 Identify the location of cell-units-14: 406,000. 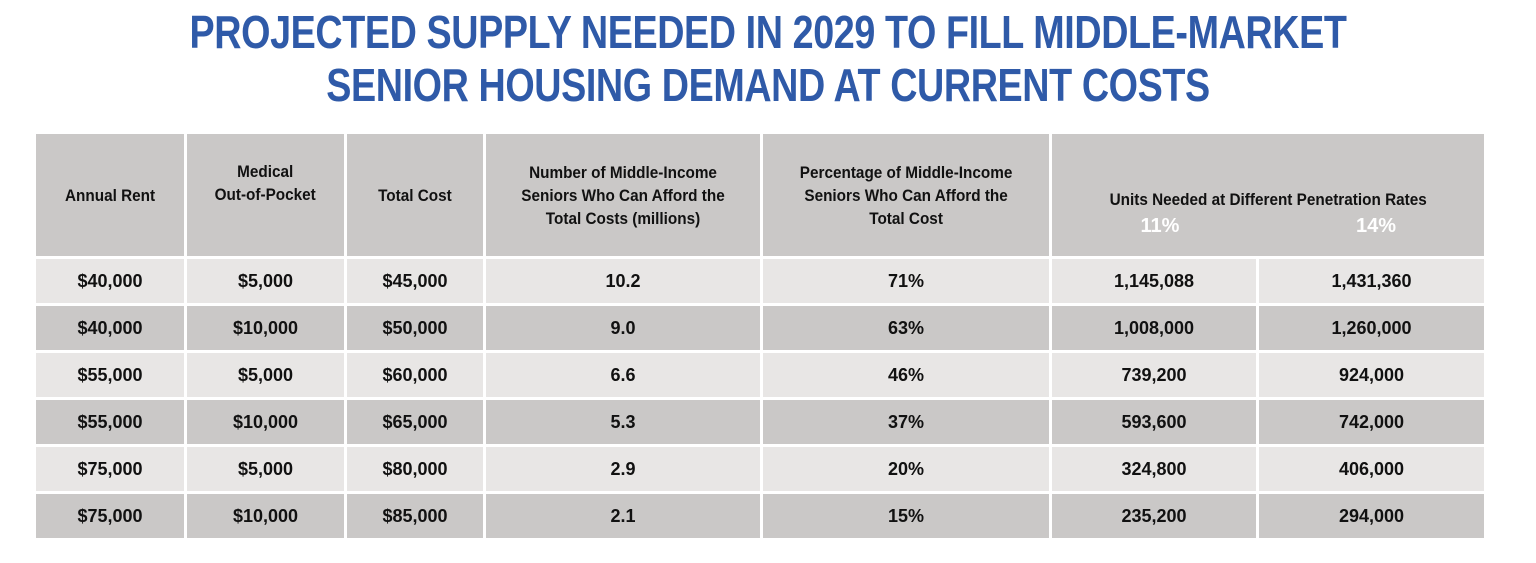
(1371, 469).